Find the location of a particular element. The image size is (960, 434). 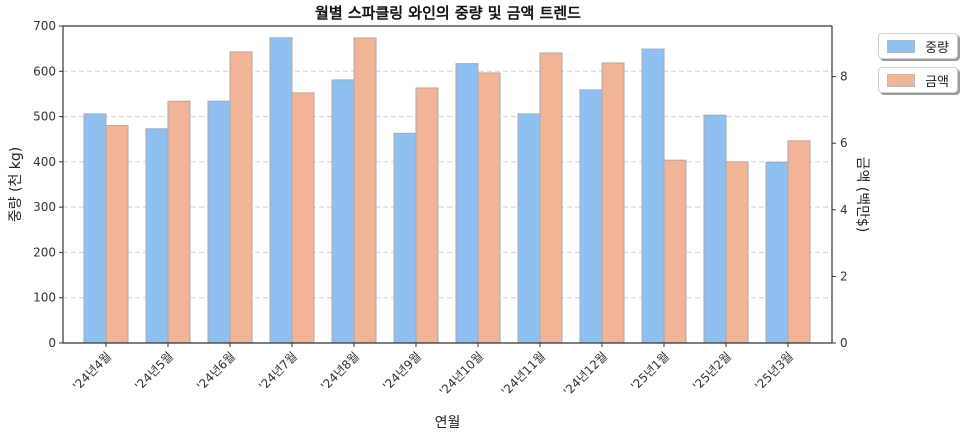

y-right-tick-label: 4 is located at coordinates (844, 210).